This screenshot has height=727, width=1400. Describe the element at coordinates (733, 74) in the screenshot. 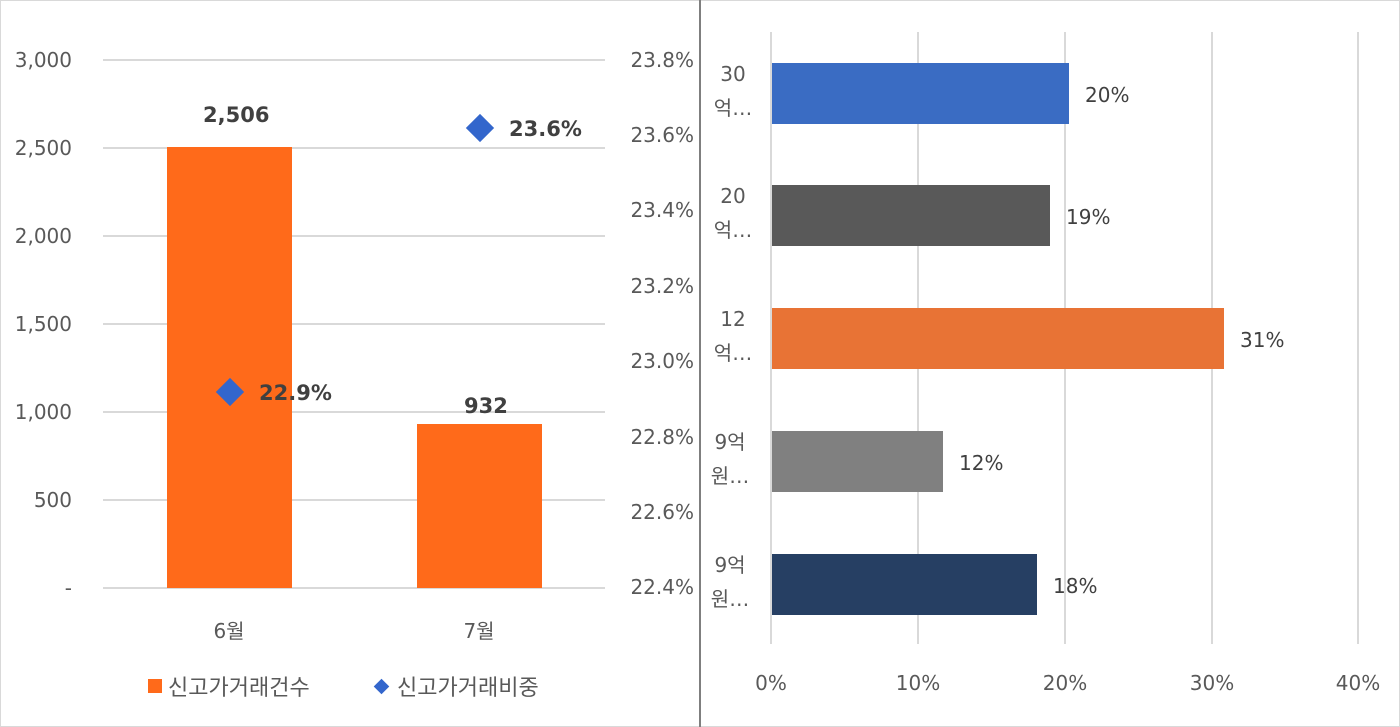

I see `category-line: 30` at that location.